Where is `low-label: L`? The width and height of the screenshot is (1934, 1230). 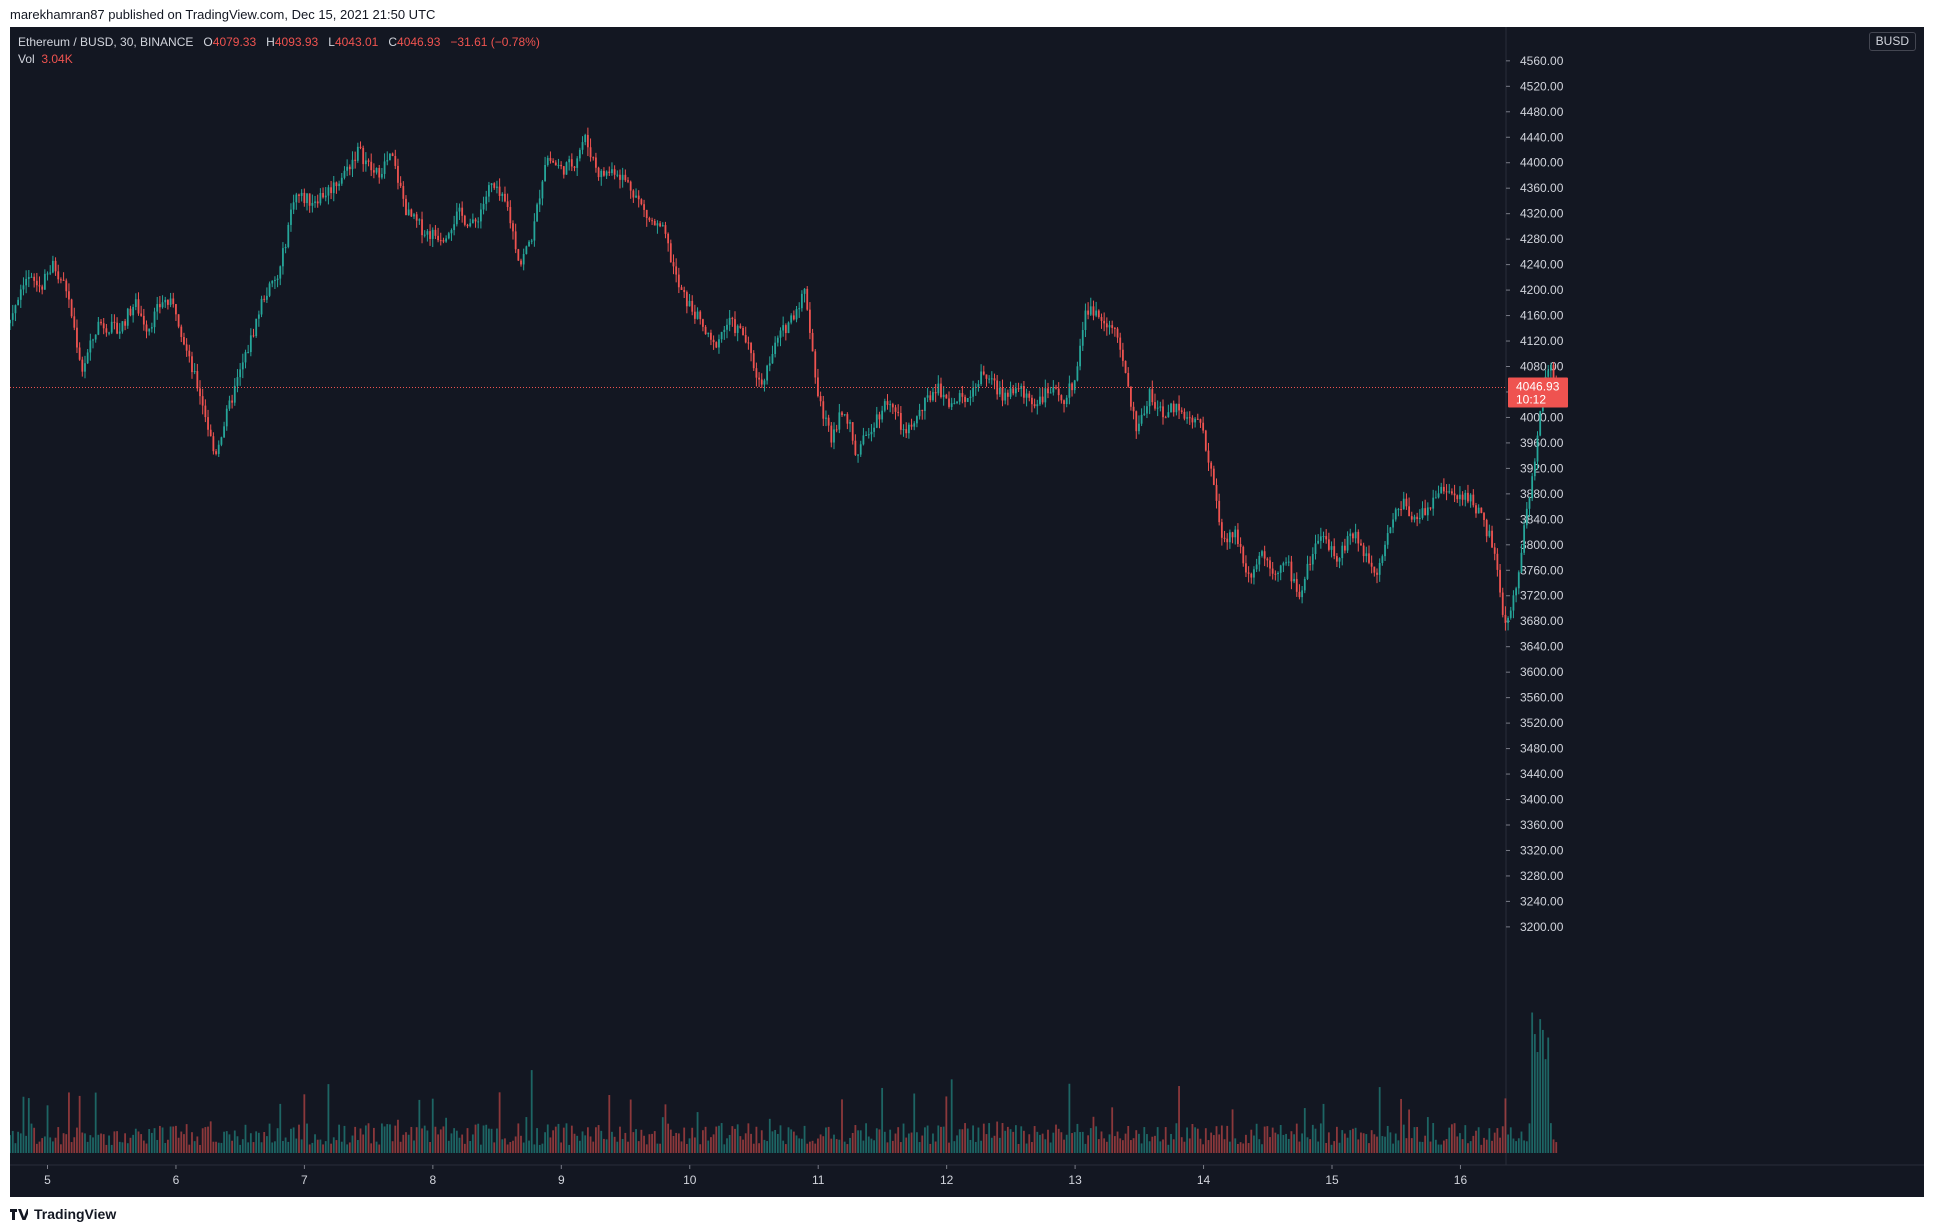
low-label: L is located at coordinates (331, 42).